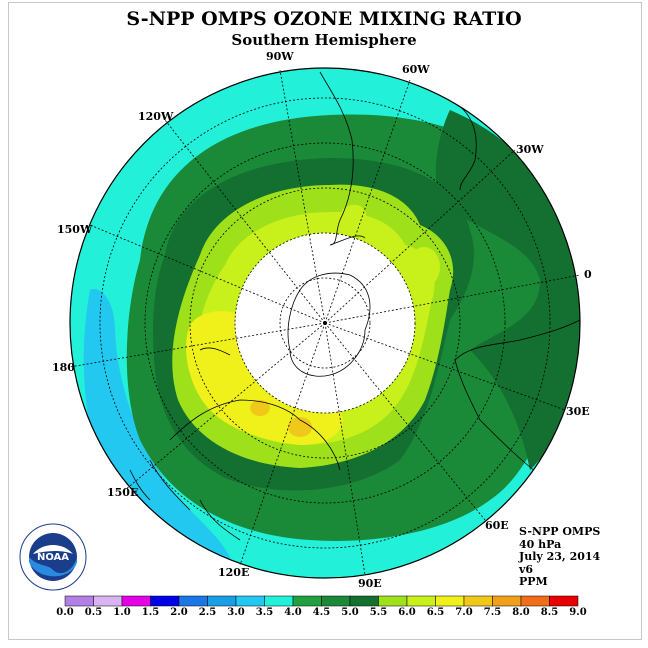  Describe the element at coordinates (435, 612) in the screenshot. I see `colorbar-tick-label: 6.5` at that location.